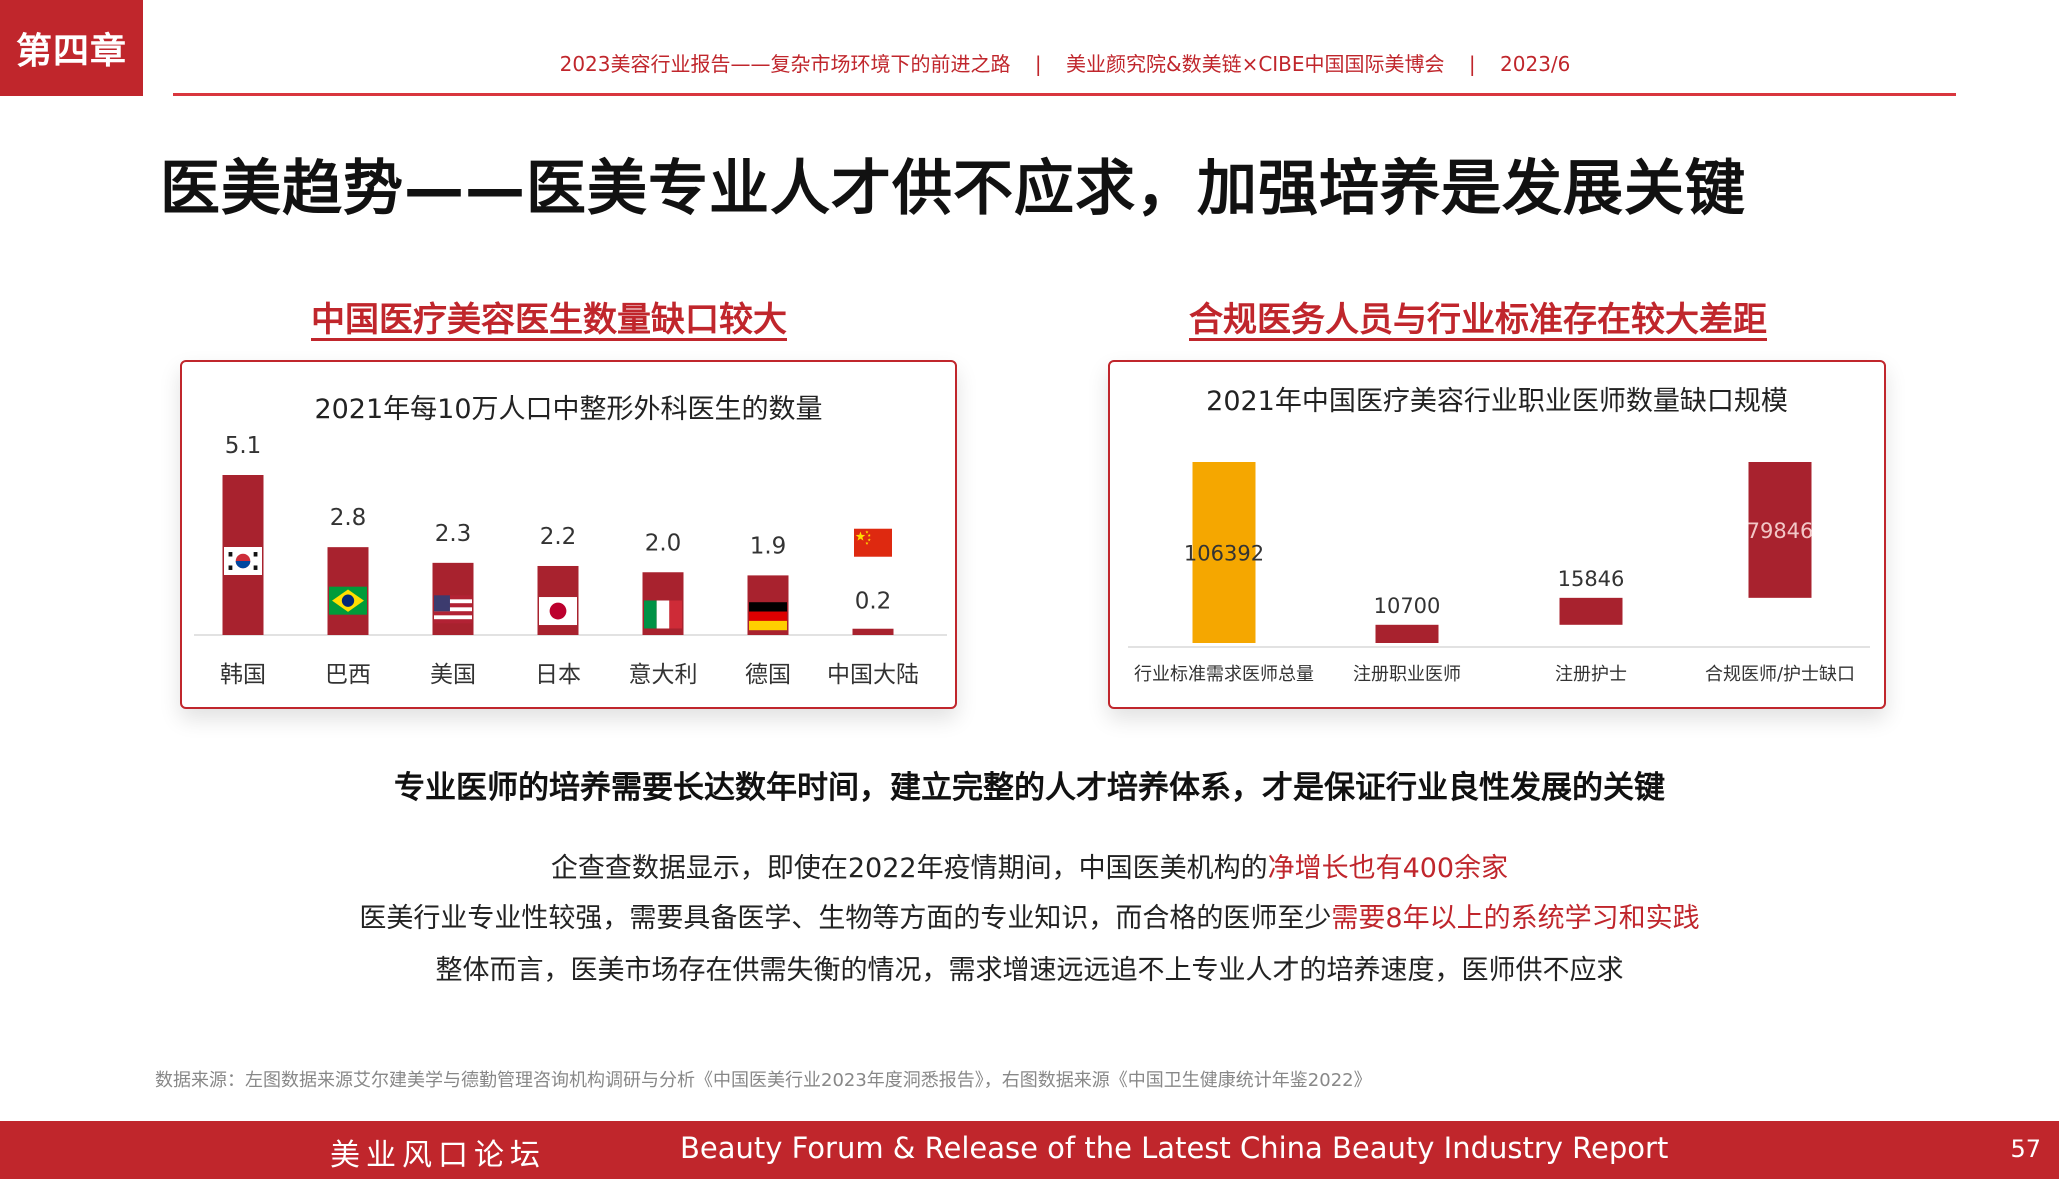 This screenshot has width=2059, height=1179. I want to click on value-label: 5.1, so click(243, 446).